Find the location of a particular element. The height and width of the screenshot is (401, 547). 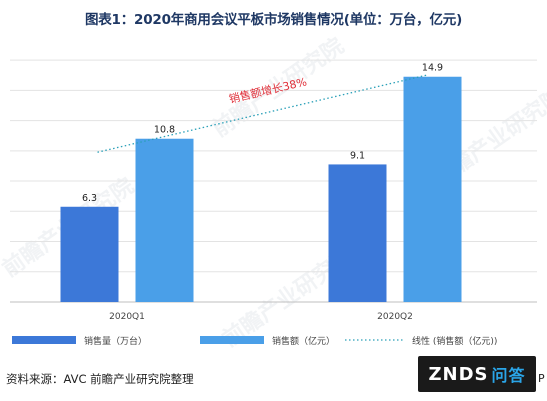

data-label: 10.8 is located at coordinates (164, 130).